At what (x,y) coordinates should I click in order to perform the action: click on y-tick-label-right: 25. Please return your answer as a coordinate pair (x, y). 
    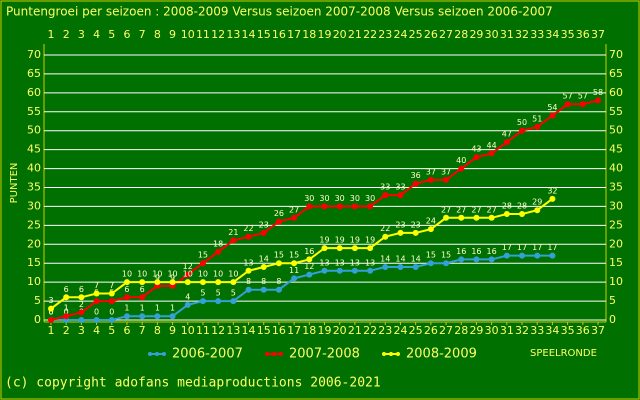
    Looking at the image, I should click on (616, 224).